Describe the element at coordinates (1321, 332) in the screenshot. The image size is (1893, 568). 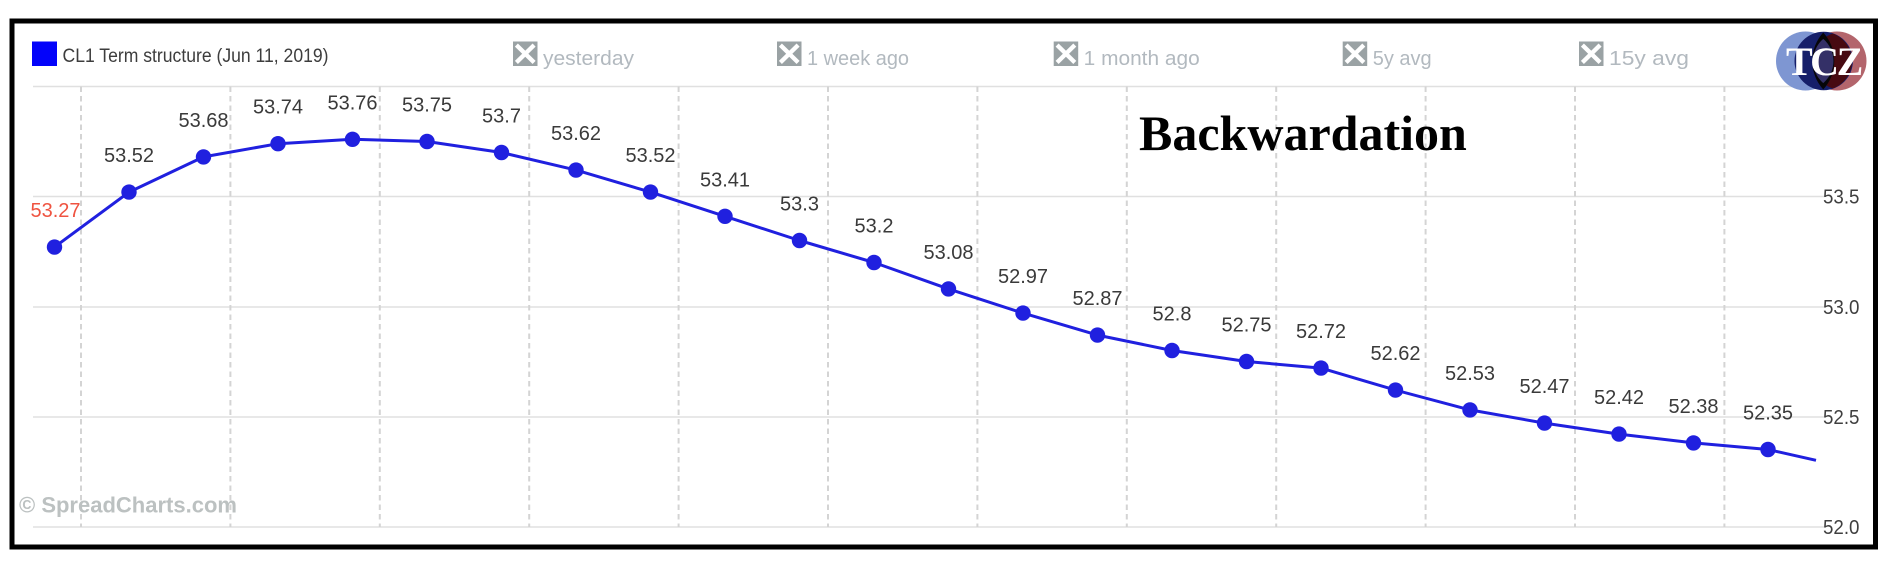
I see `svg-text: 52.72` at that location.